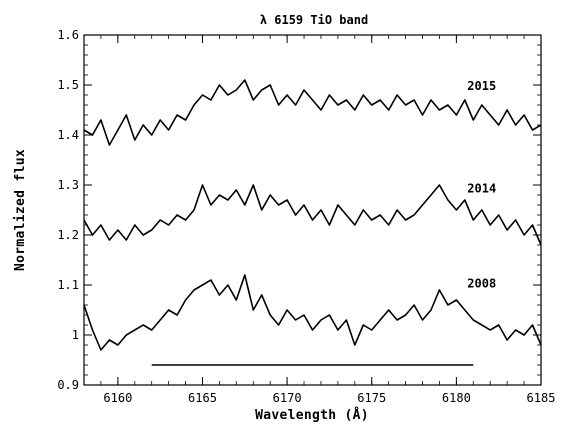 Image resolution: width=574 pixels, height=430 pixels. Describe the element at coordinates (68, 185) in the screenshot. I see `y-tick-label: 1.3` at that location.